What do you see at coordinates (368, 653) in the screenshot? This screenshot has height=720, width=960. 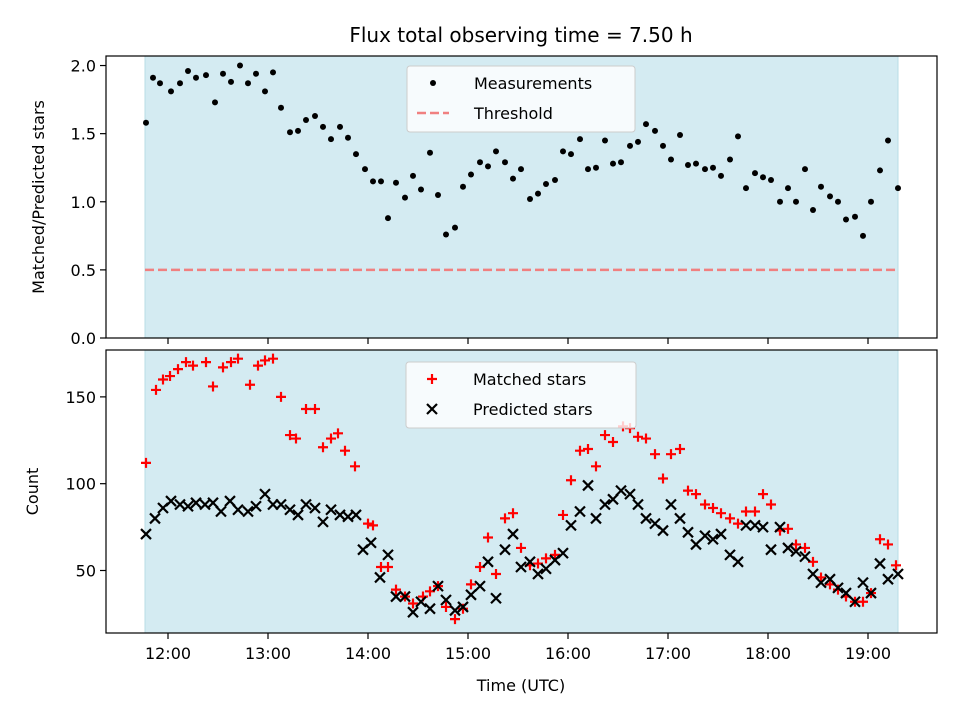 I see `x-tick-label: 14:00` at bounding box center [368, 653].